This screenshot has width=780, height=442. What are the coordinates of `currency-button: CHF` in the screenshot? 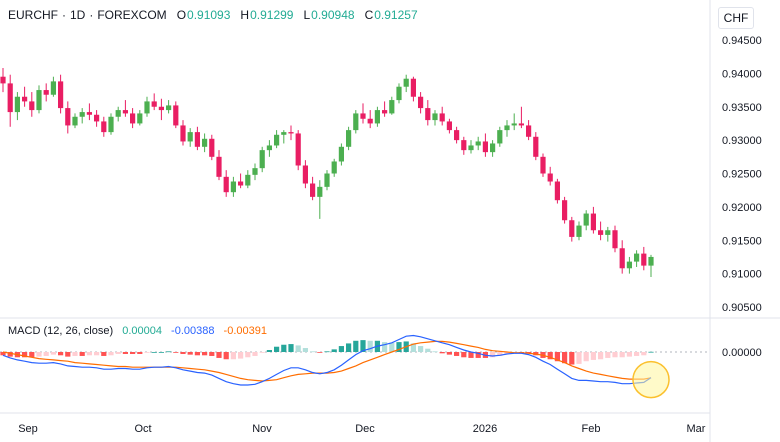 It's located at (736, 18).